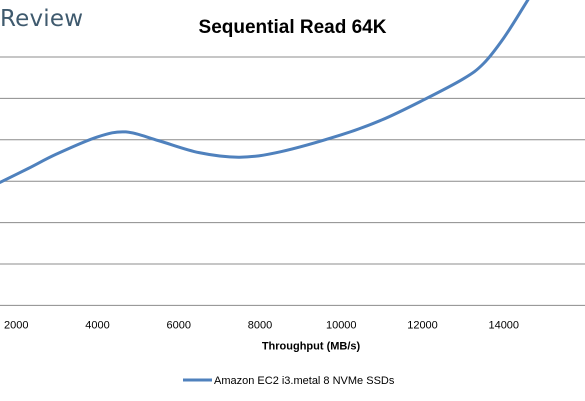 The height and width of the screenshot is (401, 585). I want to click on x-tick-label: 10000, so click(341, 325).